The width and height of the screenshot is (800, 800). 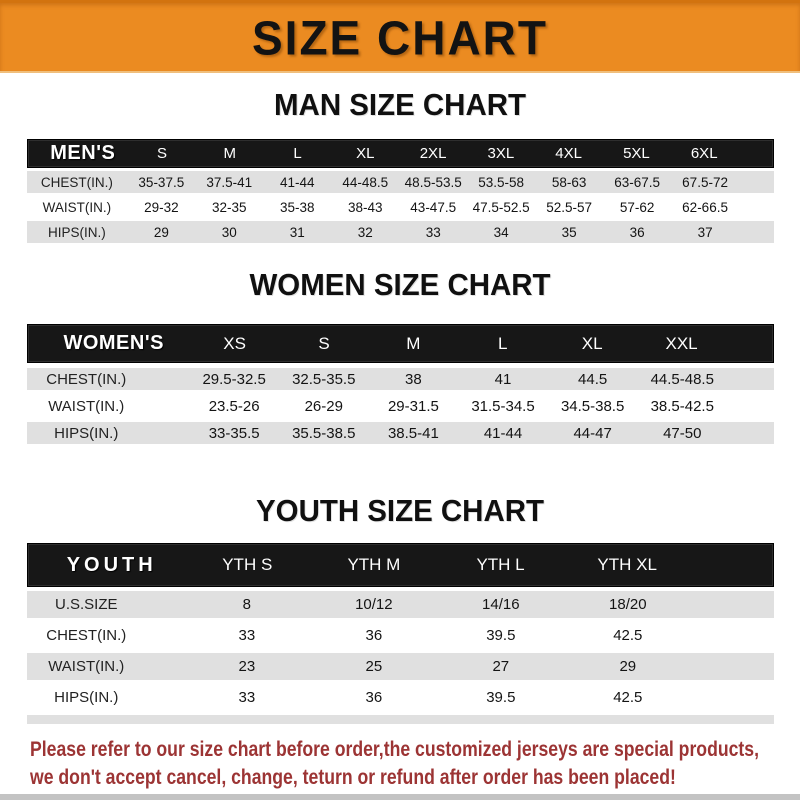 I want to click on row-label: U.S.SIZE, so click(x=86, y=604).